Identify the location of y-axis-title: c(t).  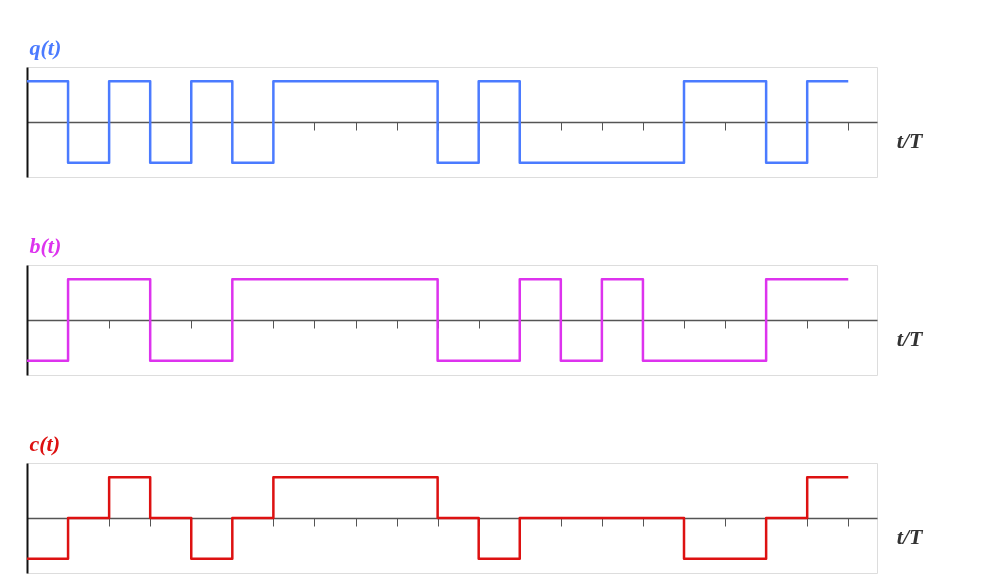
(45, 443).